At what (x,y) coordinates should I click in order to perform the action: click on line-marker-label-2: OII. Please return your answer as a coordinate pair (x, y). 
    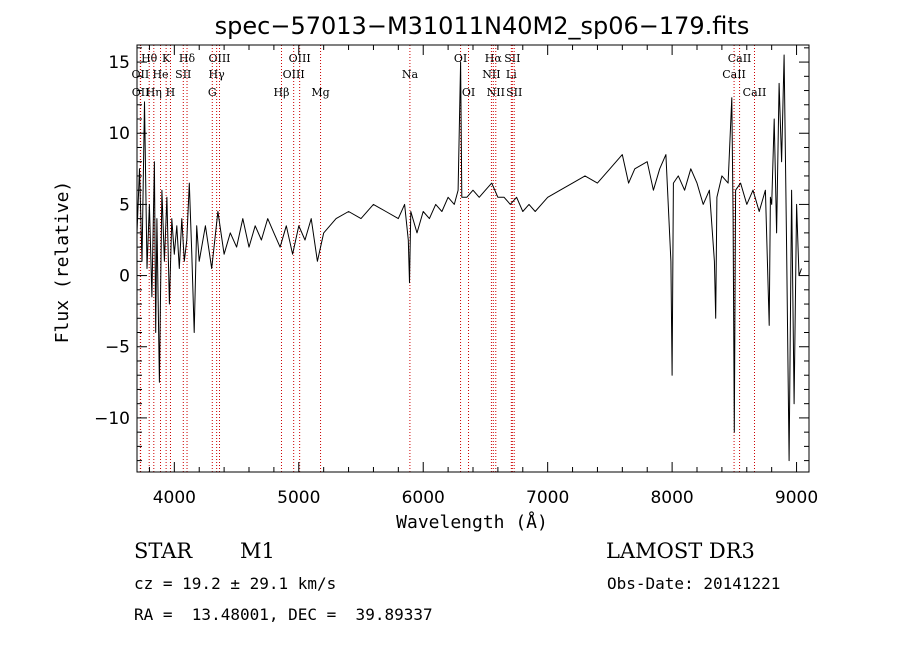
    Looking at the image, I should click on (141, 92).